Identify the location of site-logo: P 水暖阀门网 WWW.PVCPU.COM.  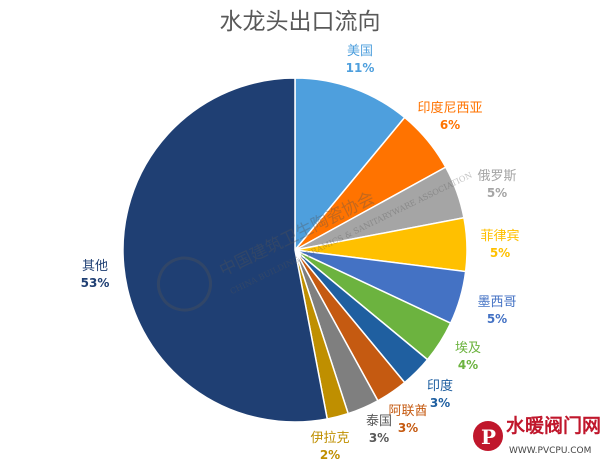
(536, 435).